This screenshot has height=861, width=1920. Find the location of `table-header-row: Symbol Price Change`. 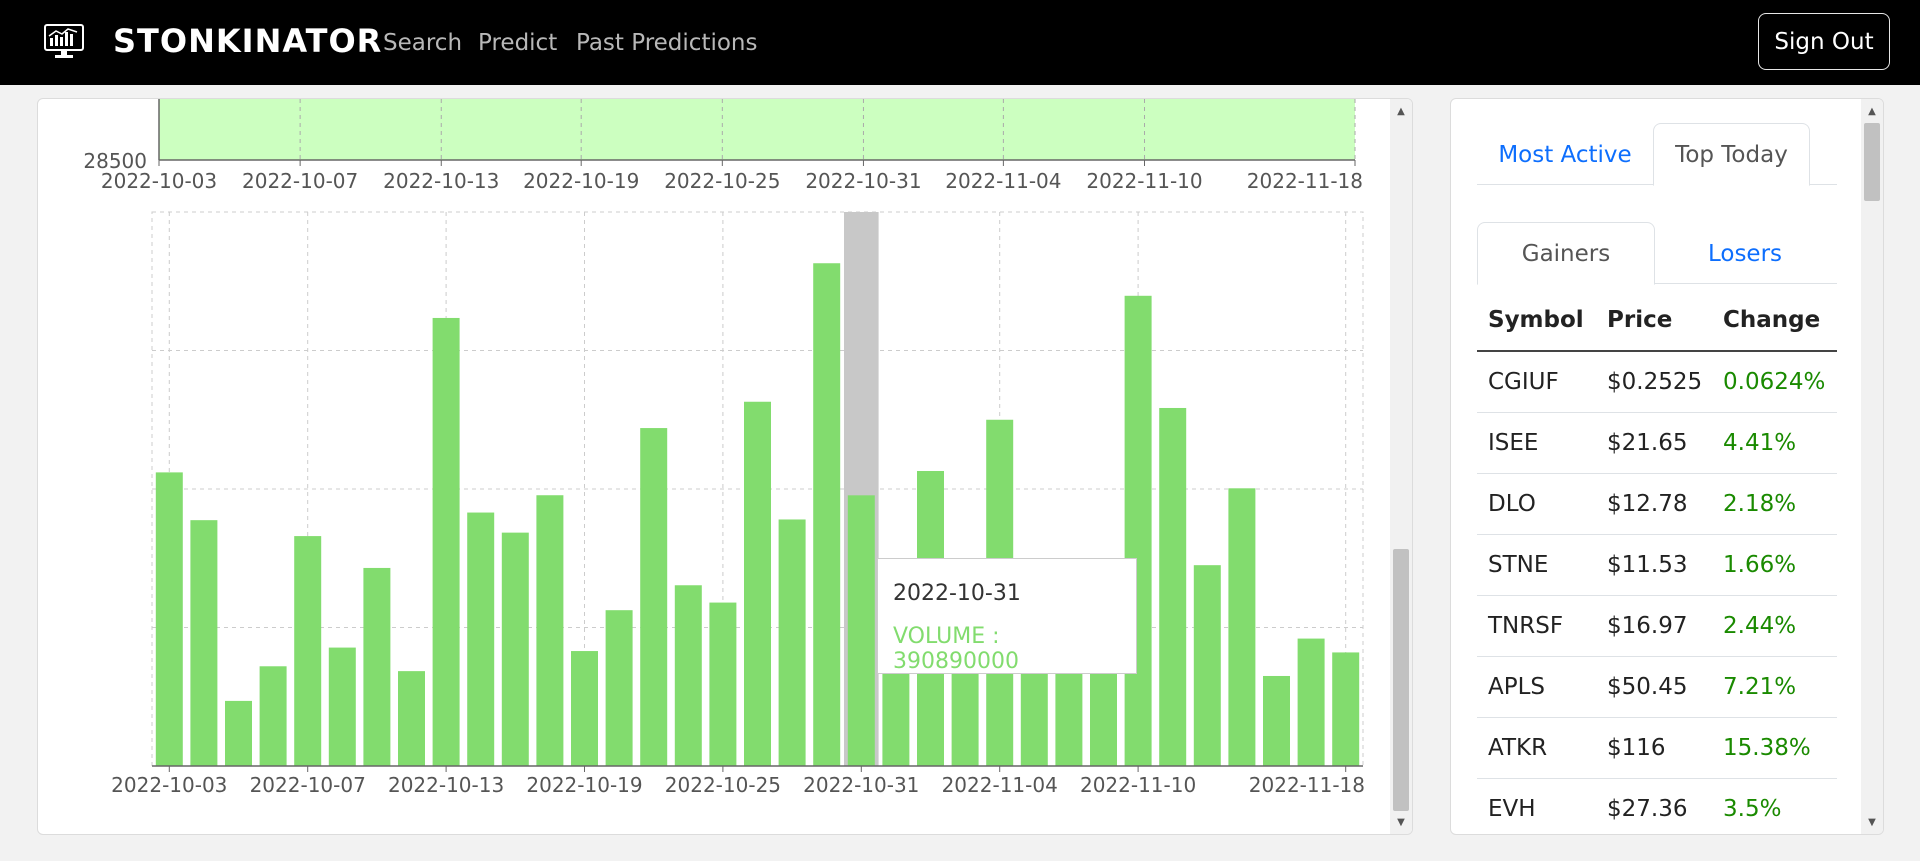

table-header-row: Symbol Price Change is located at coordinates (1657, 320).